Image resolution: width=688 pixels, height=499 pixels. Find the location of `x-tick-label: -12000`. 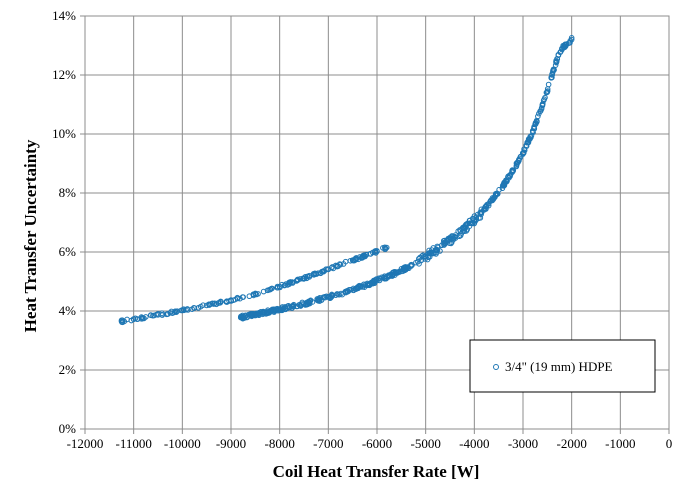

x-tick-label: -12000 is located at coordinates (85, 443).